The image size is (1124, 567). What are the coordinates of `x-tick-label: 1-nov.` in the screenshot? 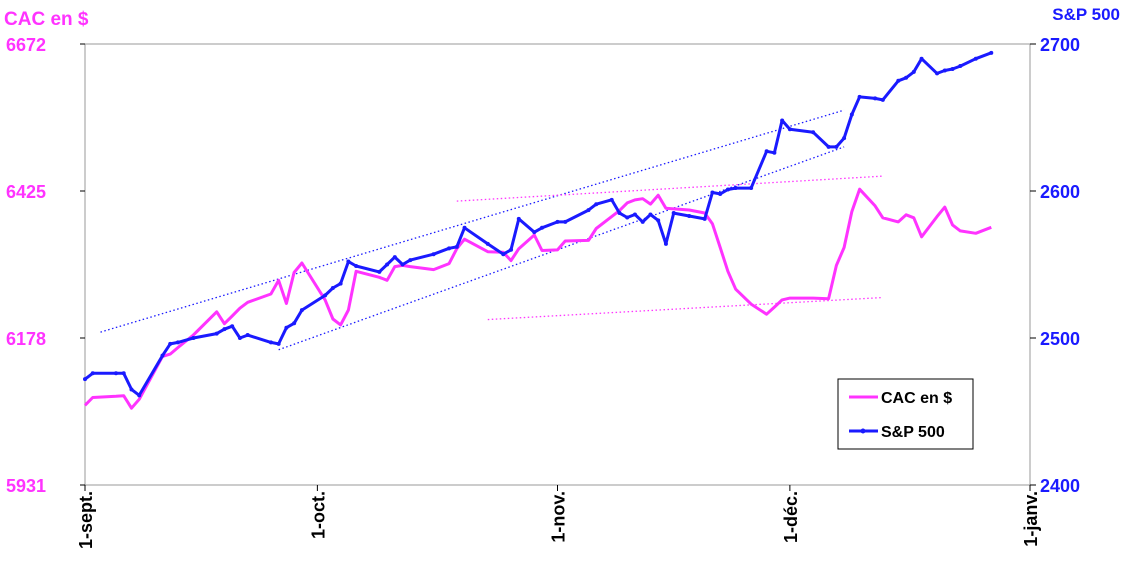 It's located at (559, 517).